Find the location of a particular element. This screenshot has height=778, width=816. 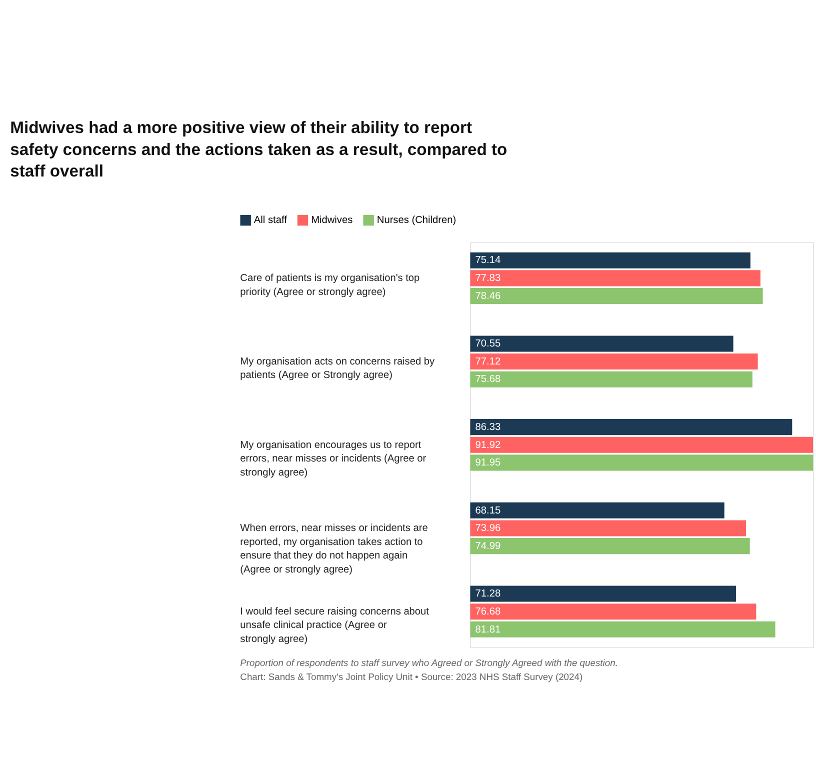

legend-label: Nurses (Children) is located at coordinates (416, 220).